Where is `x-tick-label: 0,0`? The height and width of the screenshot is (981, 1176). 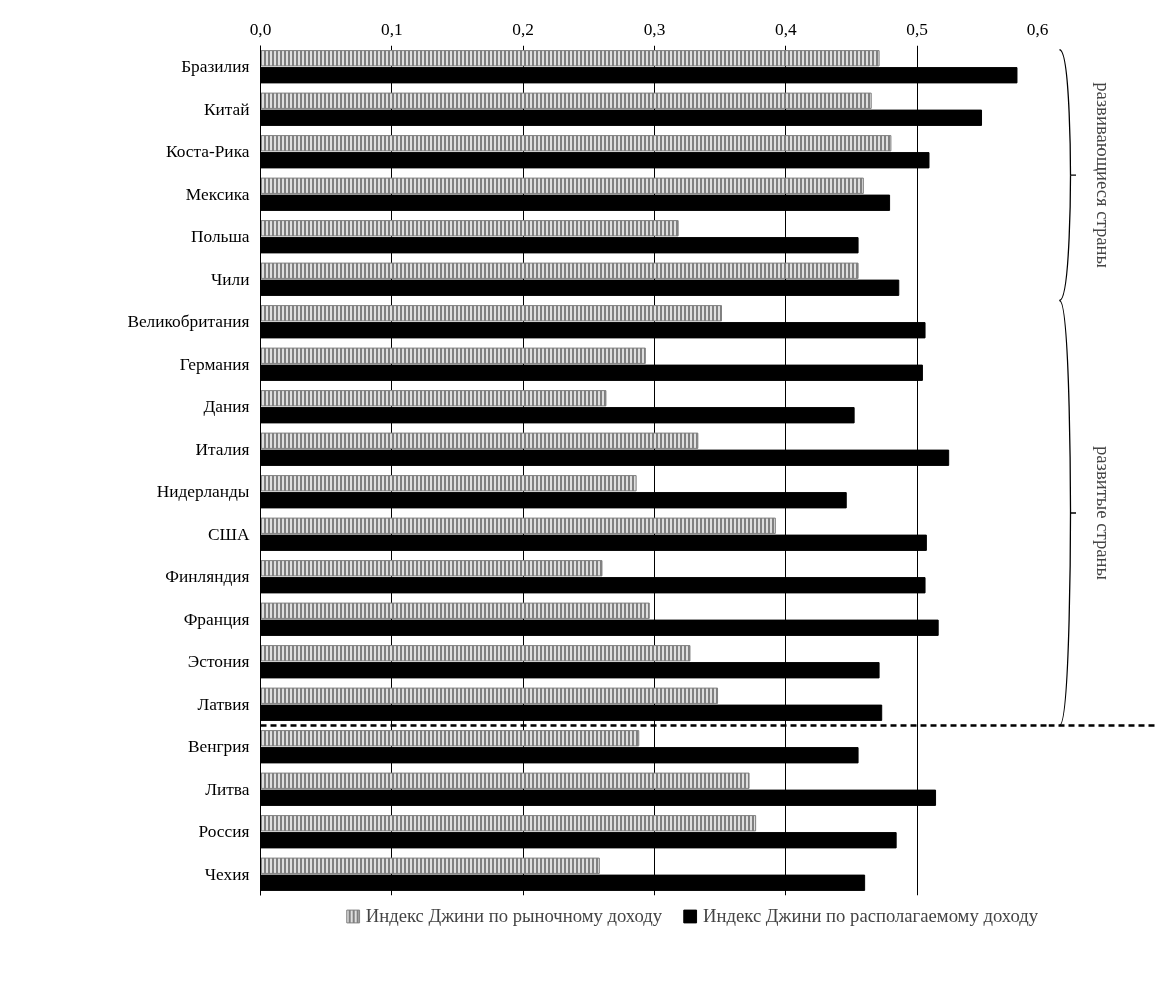
x-tick-label: 0,0 is located at coordinates (260, 29).